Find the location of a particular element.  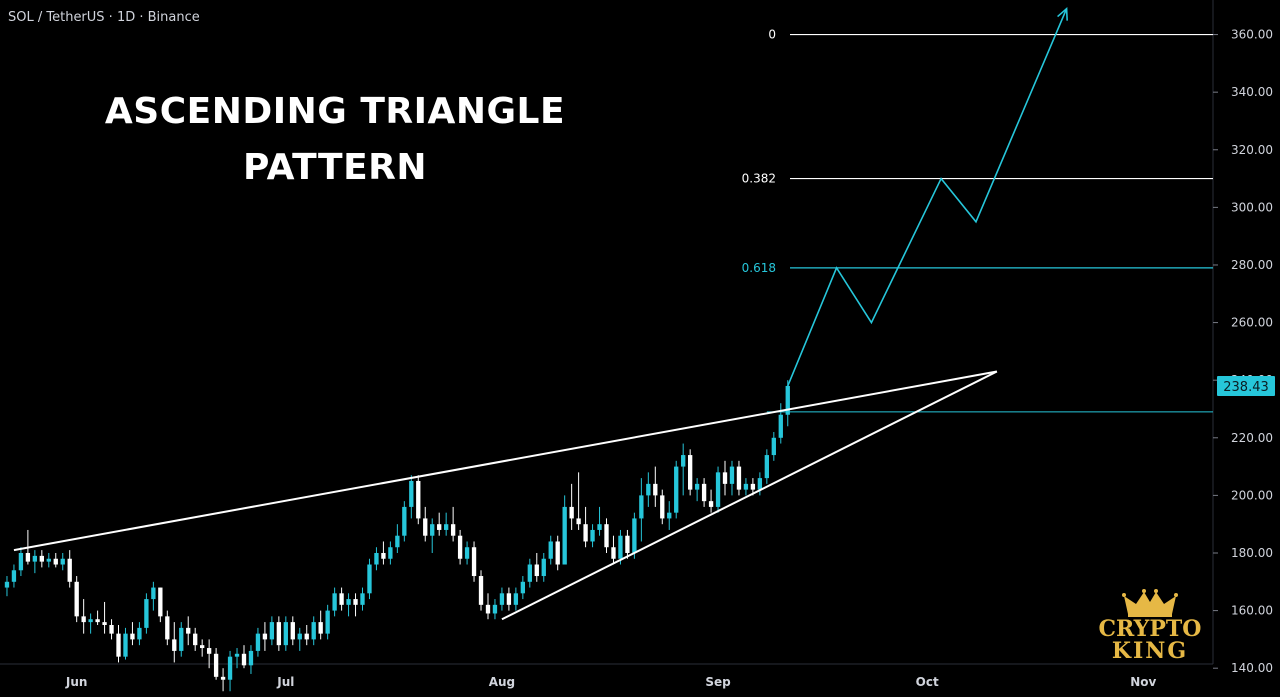

last-price-label: 238.43 is located at coordinates (1246, 387).